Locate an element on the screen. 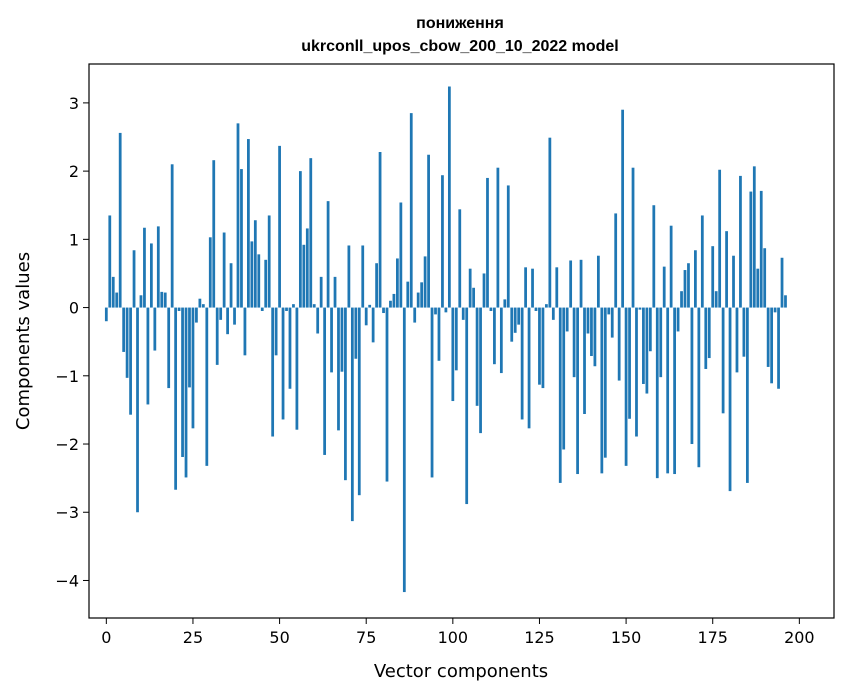  y-tick-label: 3 is located at coordinates (74, 103).